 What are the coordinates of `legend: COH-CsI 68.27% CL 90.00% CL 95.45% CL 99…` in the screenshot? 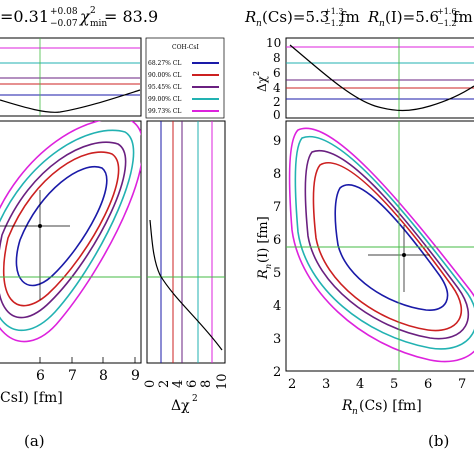 It's located at (185, 78).